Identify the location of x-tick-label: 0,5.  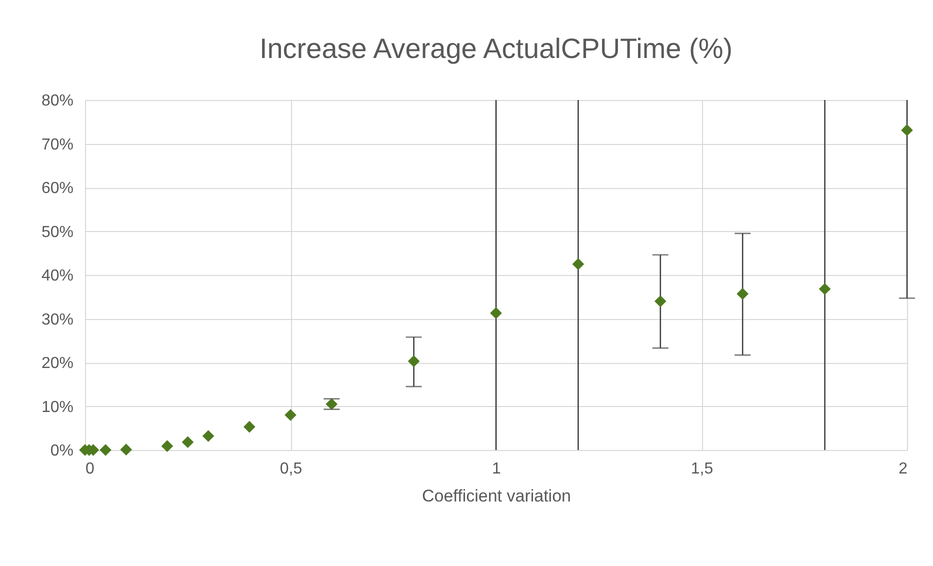
(291, 469).